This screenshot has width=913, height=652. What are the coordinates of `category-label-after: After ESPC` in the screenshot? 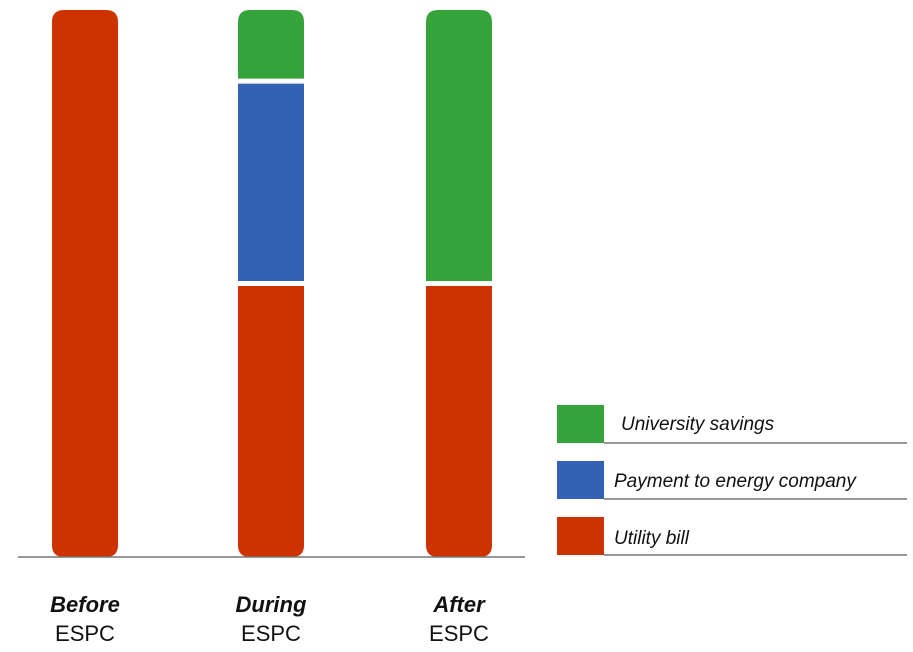 It's located at (459, 619).